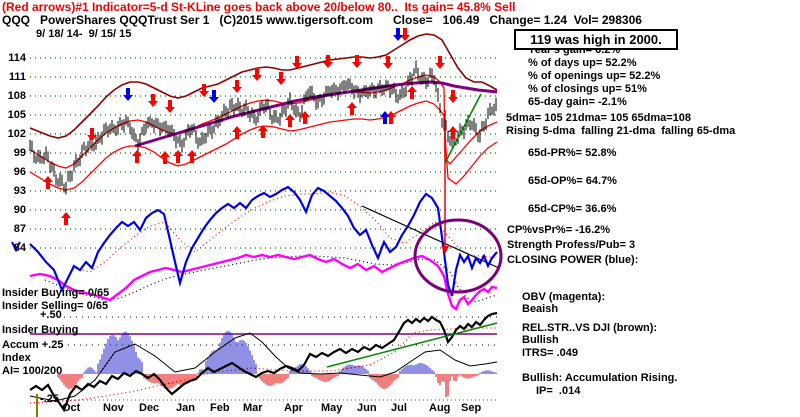  I want to click on stat-line: 5dma= 105 21dma= 105 65dma=108, so click(598, 118).